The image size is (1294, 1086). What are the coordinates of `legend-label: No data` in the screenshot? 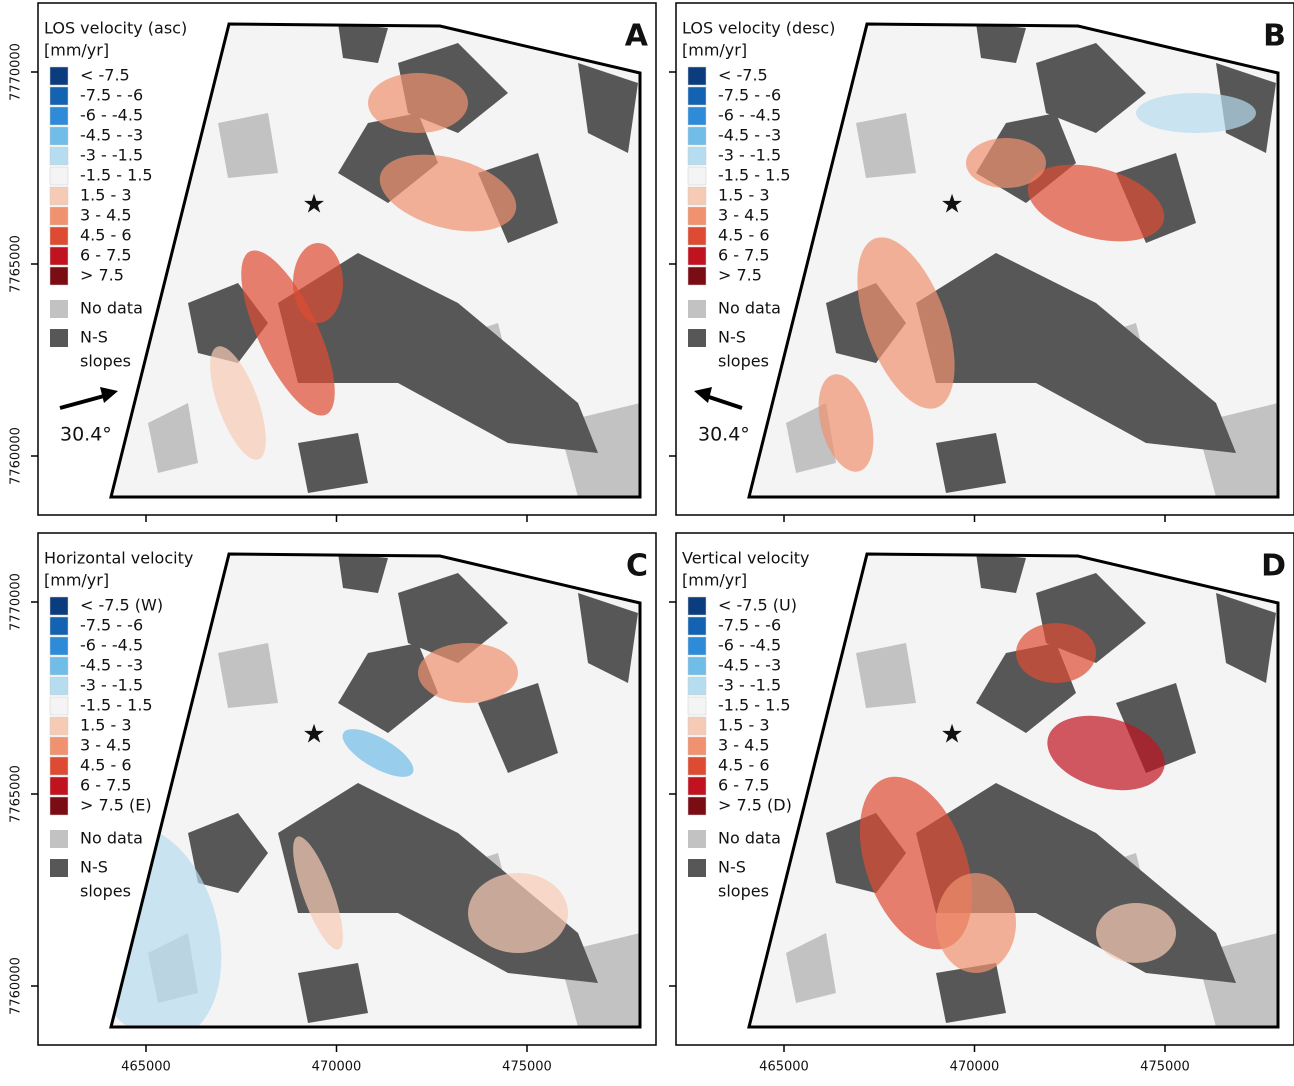 It's located at (749, 838).